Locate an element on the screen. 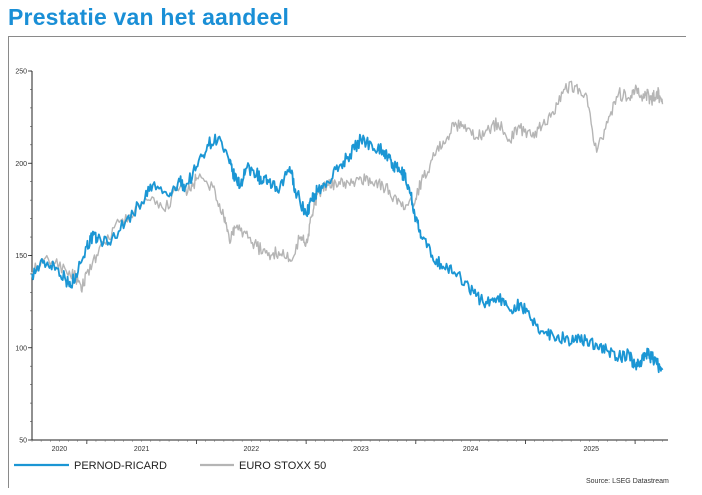 The height and width of the screenshot is (495, 702). x-tick-label: 2024 is located at coordinates (471, 449).